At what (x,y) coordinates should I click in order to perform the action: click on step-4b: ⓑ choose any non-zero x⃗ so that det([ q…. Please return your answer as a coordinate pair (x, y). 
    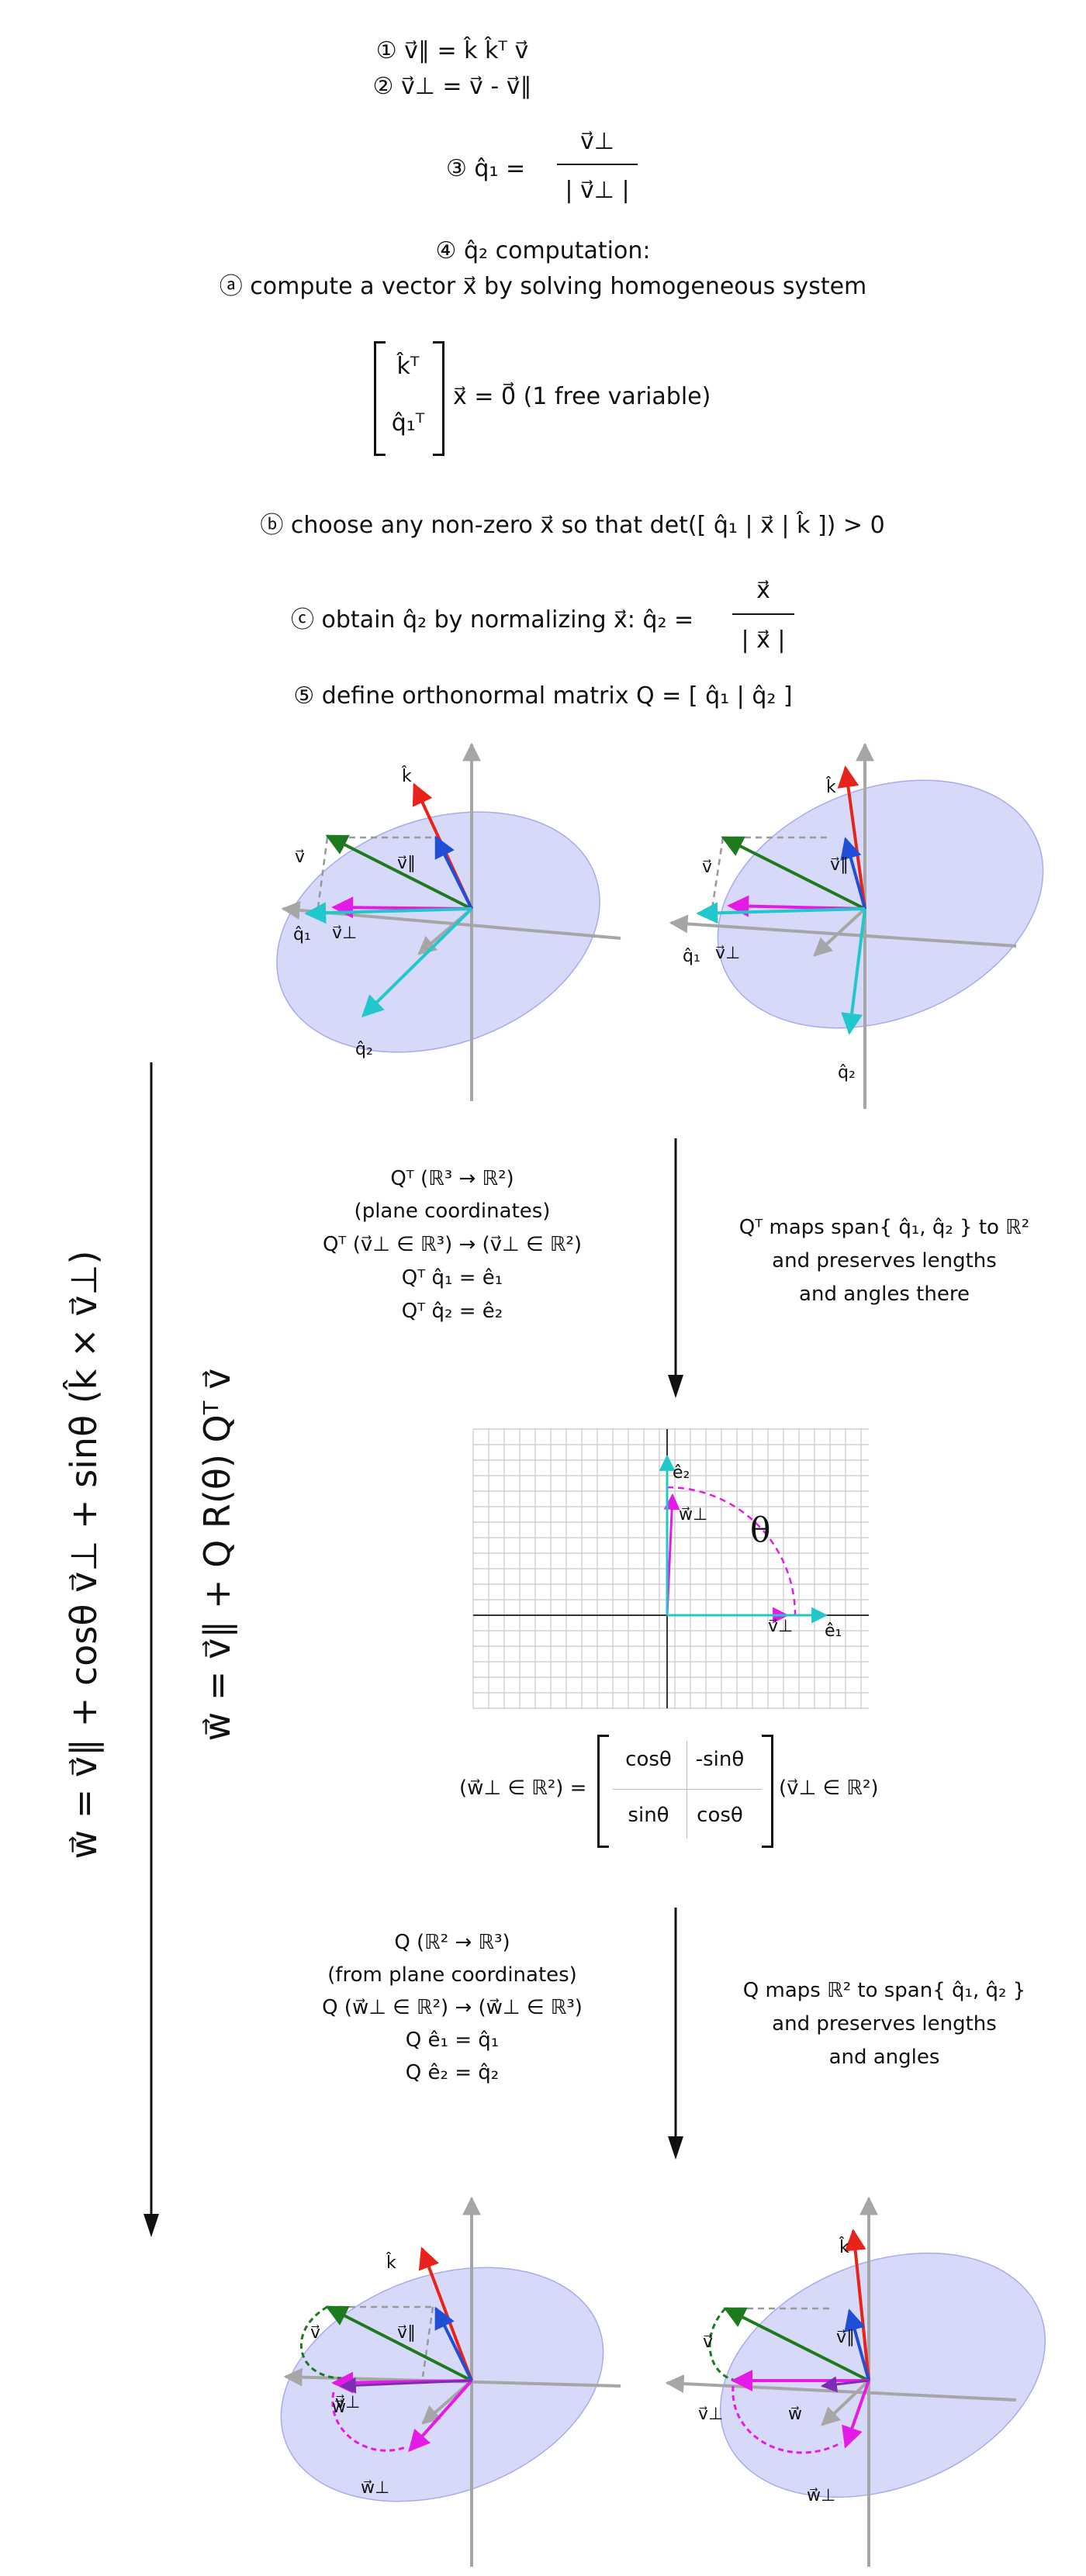
    Looking at the image, I should click on (572, 525).